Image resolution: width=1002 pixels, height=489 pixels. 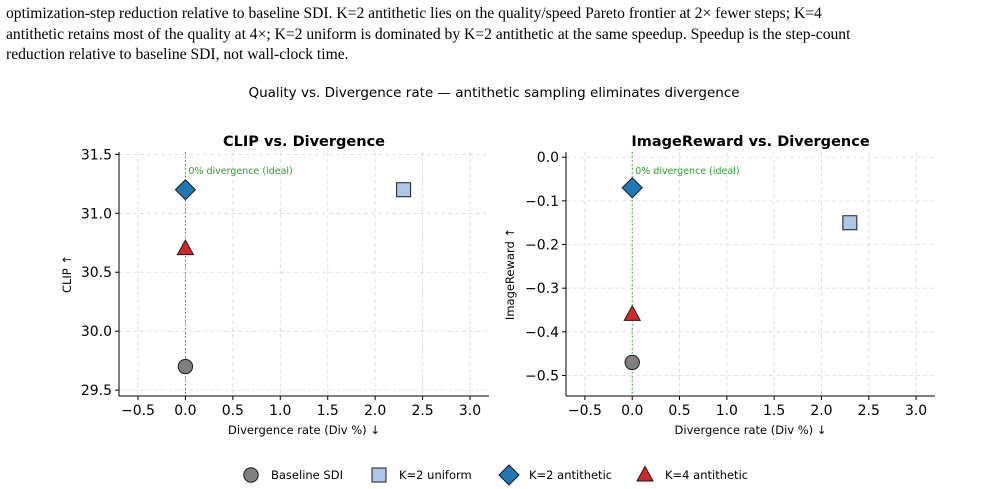 I want to click on imagereward-x-axis-label: Divergence rate (Div %) ↓, so click(x=751, y=430).